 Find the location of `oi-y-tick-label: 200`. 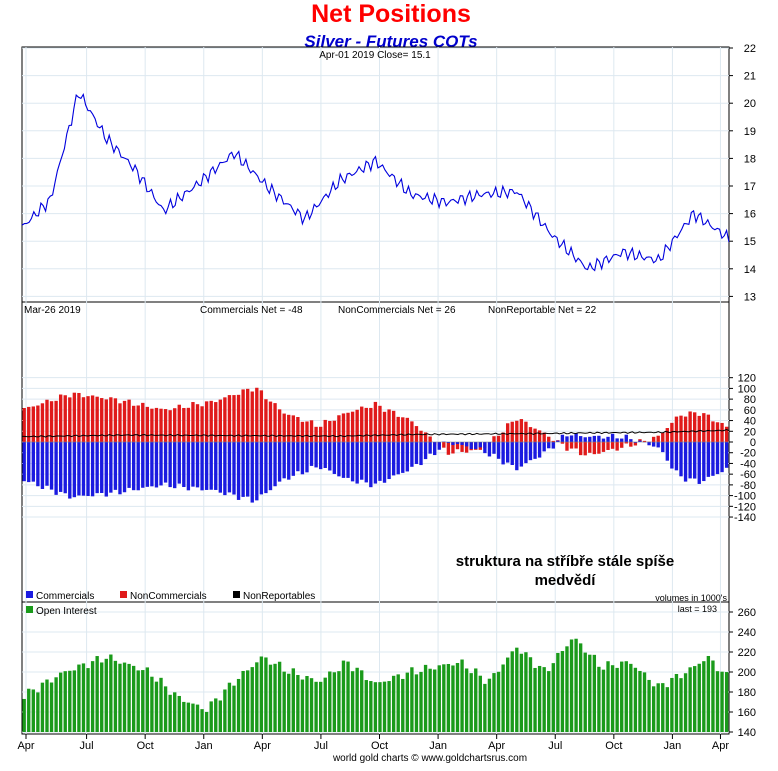

oi-y-tick-label: 200 is located at coordinates (747, 673).